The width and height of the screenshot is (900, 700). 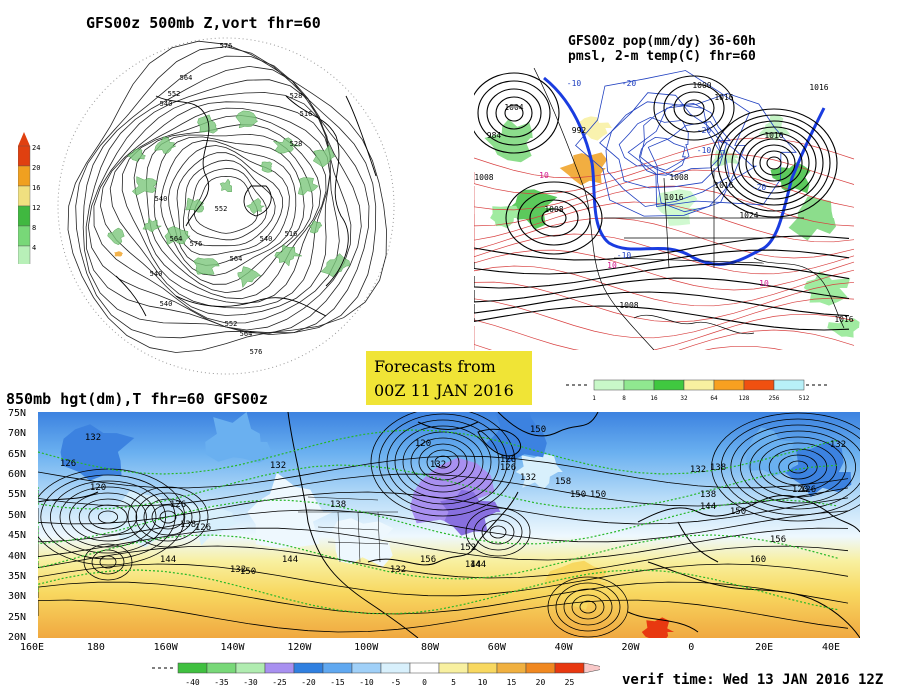 What do you see at coordinates (701, 85) in the screenshot?
I see `pressure-label: 1000` at bounding box center [701, 85].